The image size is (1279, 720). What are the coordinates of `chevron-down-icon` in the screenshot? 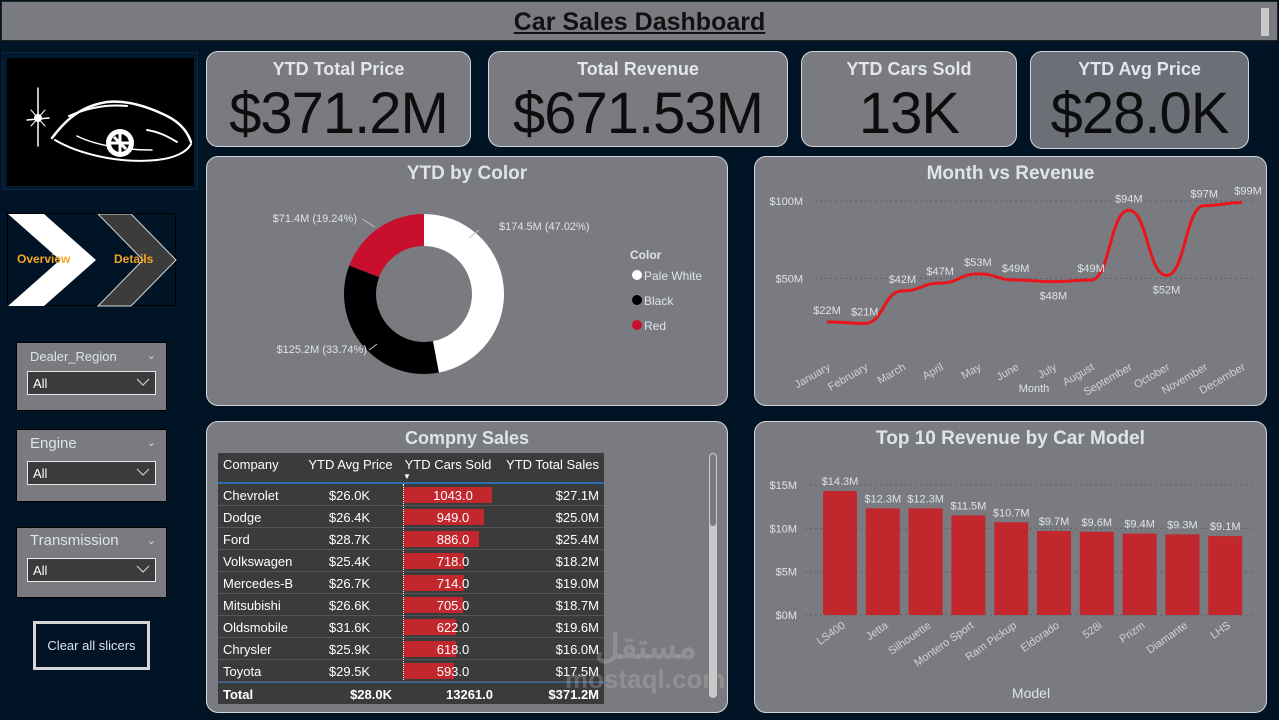 It's located at (143, 383).